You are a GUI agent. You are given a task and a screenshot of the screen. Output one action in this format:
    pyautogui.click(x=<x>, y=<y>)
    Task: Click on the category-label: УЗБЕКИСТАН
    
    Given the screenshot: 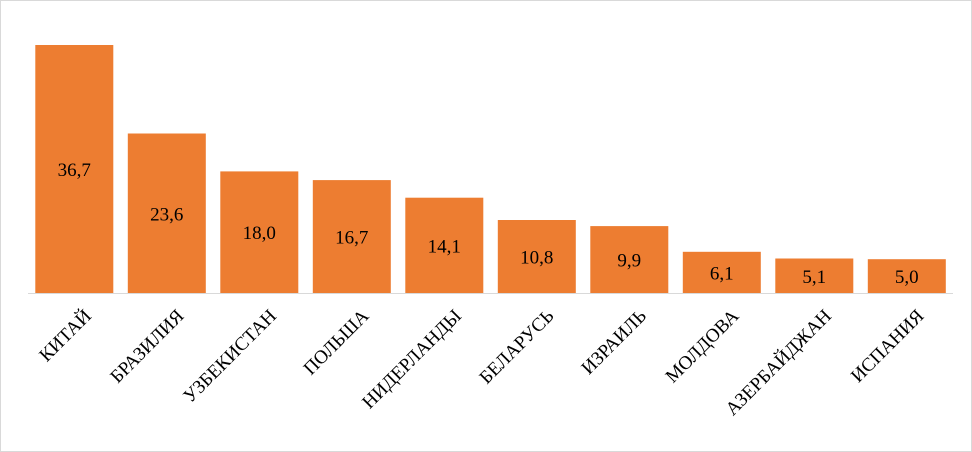 What is the action you would take?
    pyautogui.click(x=230, y=356)
    